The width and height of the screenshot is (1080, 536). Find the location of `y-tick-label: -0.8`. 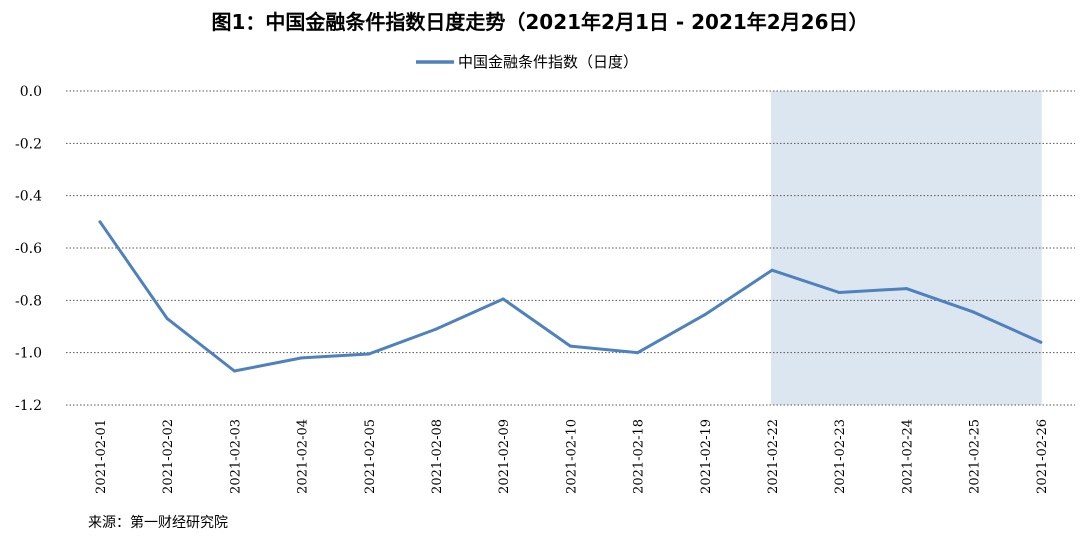

y-tick-label: -0.8 is located at coordinates (28, 301).